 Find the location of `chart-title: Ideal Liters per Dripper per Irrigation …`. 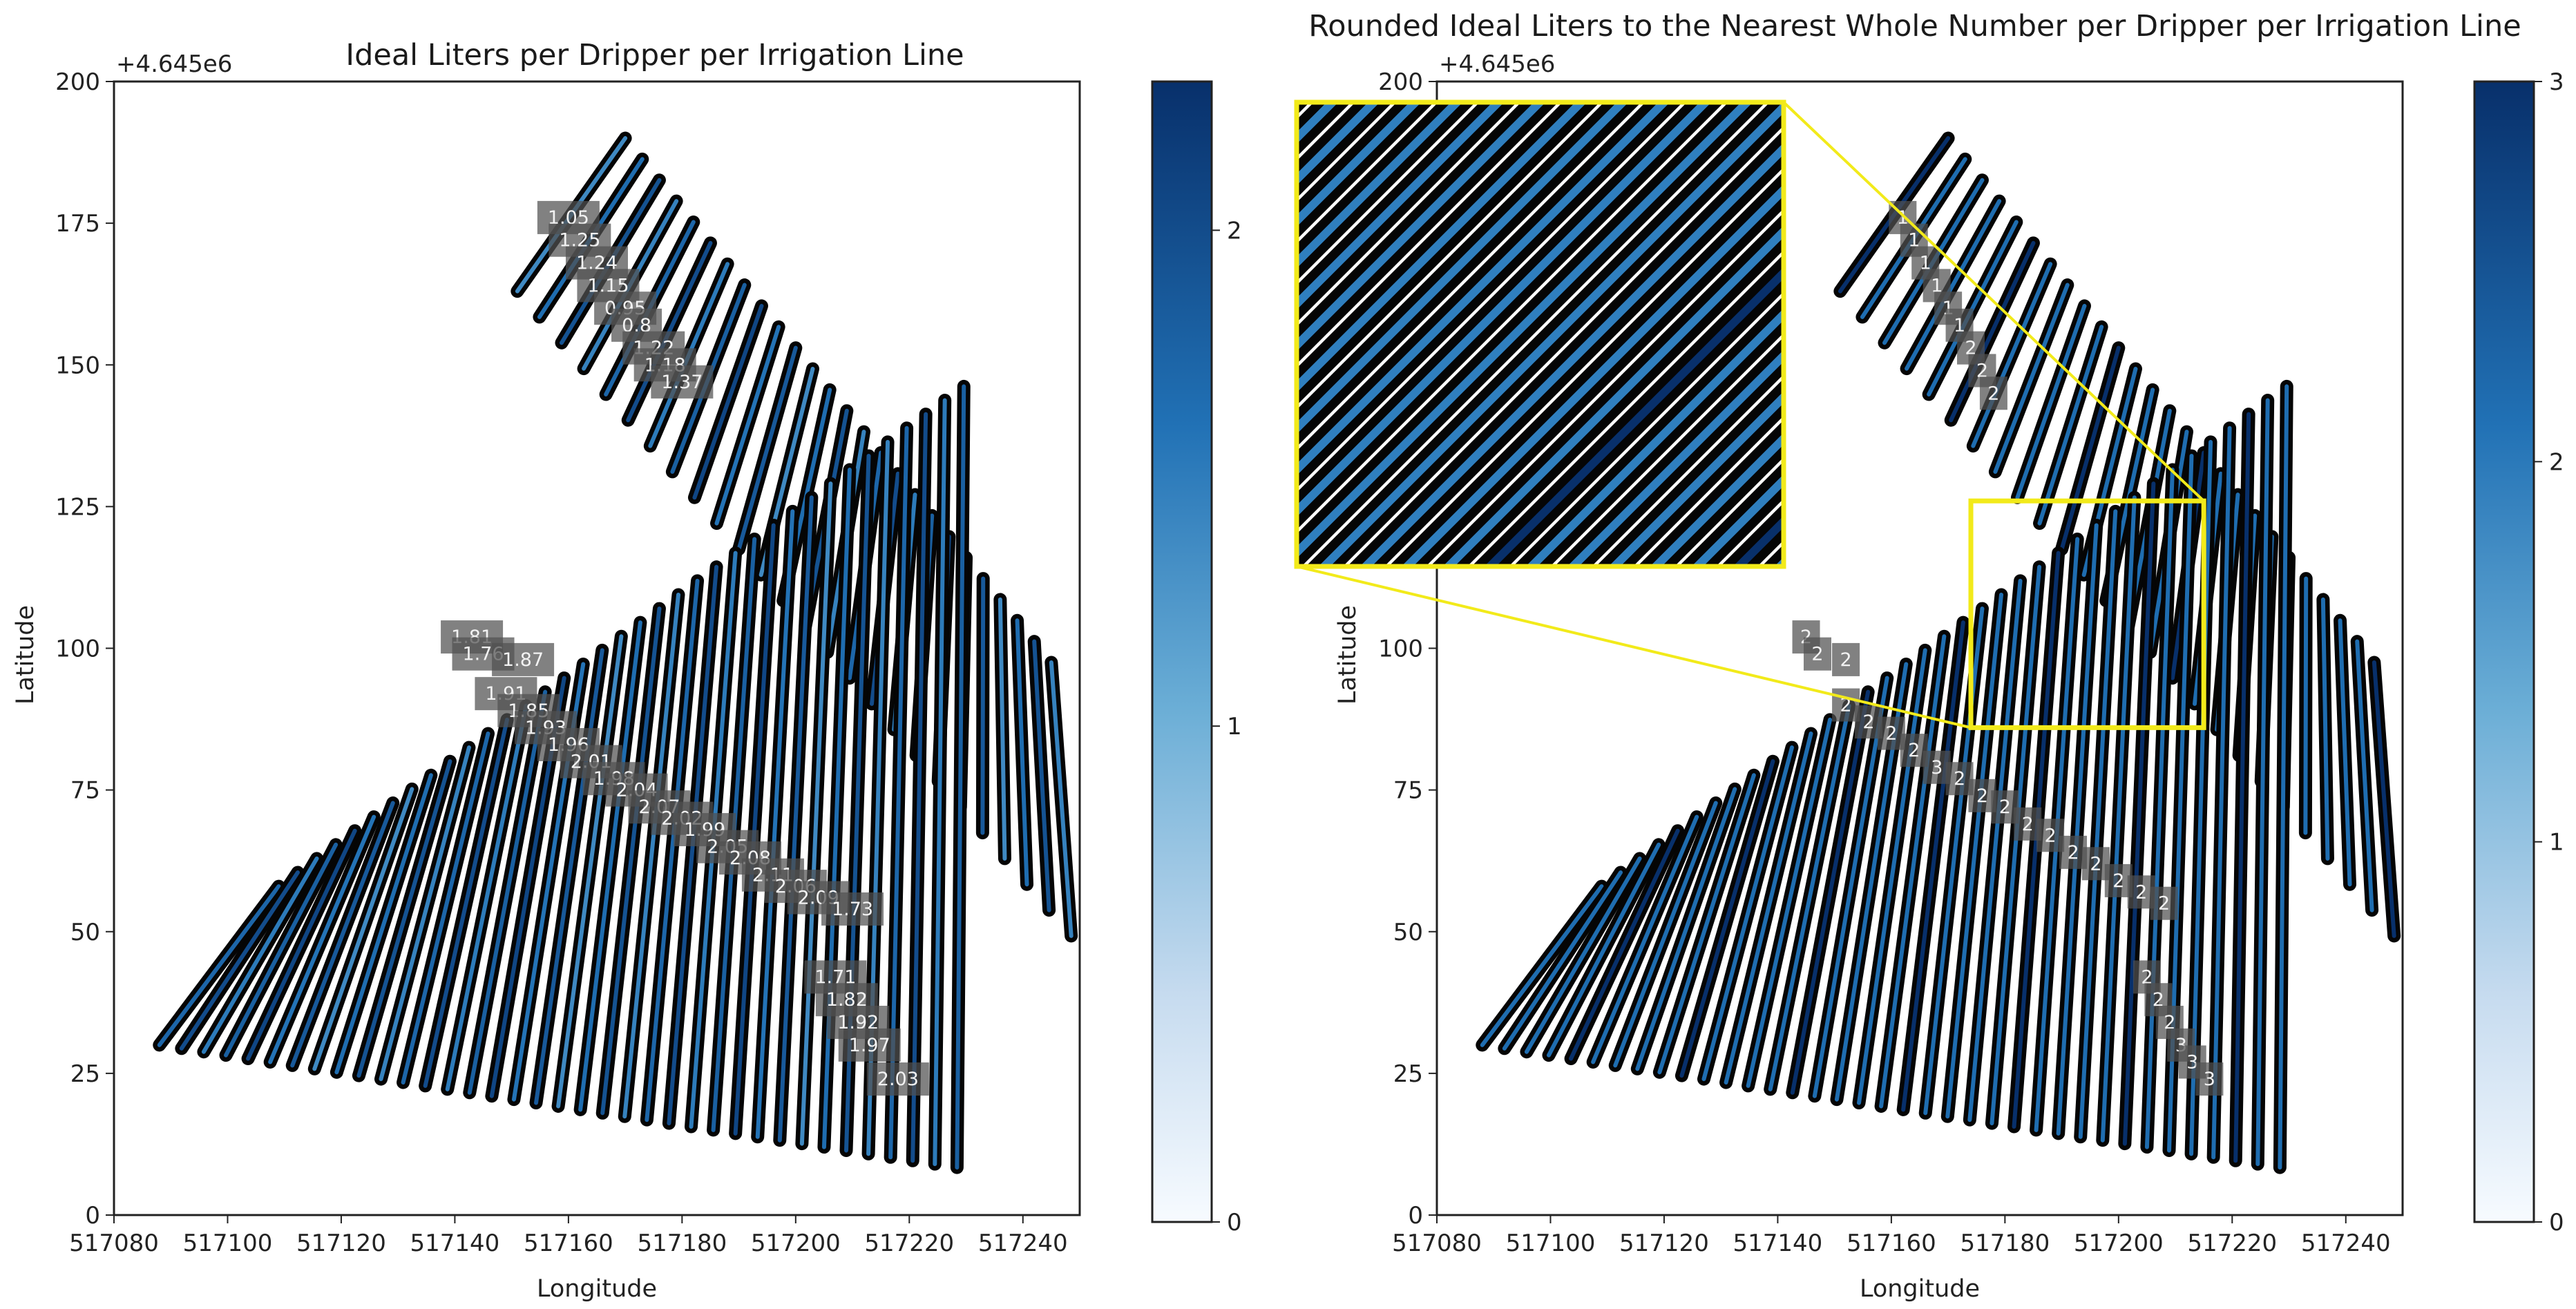

chart-title: Ideal Liters per Dripper per Irrigation … is located at coordinates (654, 56).